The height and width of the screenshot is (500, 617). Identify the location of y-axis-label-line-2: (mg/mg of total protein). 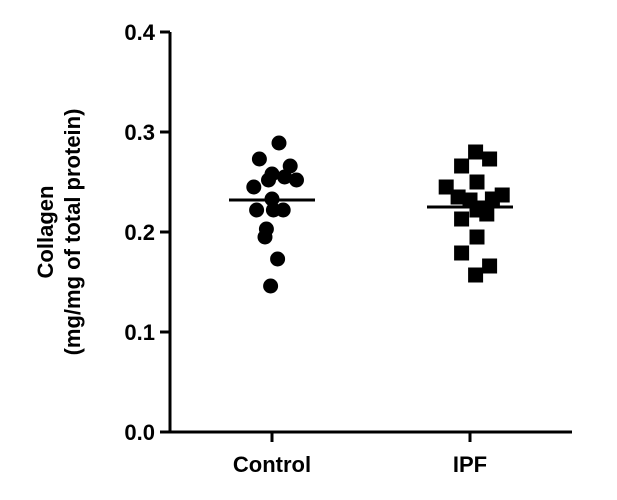
(72, 232).